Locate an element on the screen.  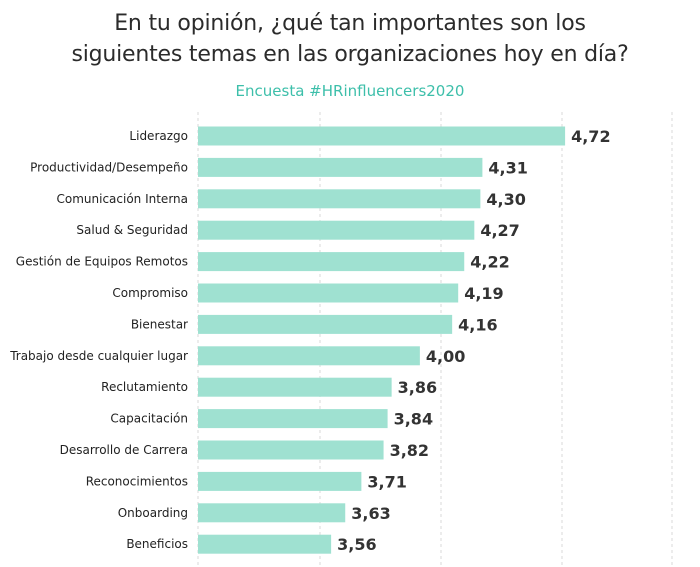
value-label-beneficios: 3,56 is located at coordinates (356, 544).